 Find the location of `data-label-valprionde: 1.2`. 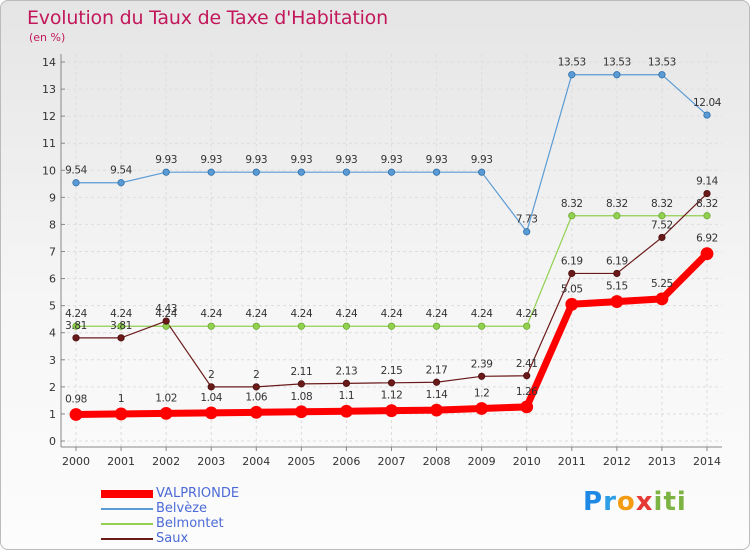

data-label-valprionde: 1.2 is located at coordinates (482, 394).